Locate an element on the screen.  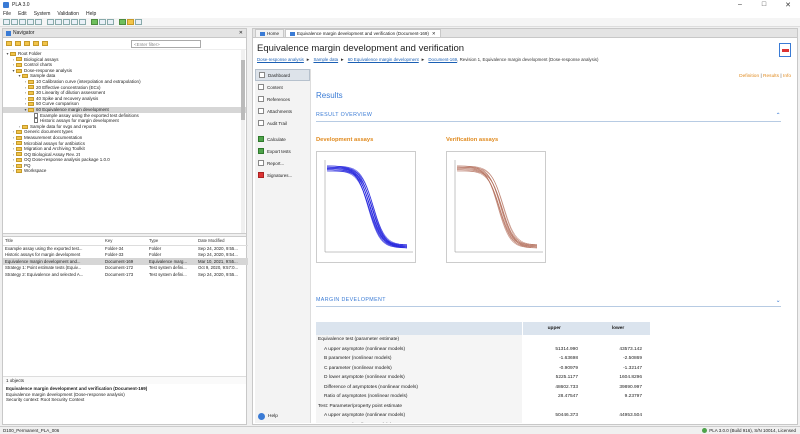
tree-item: Historic assays for margin development is located at coordinates (124, 121).